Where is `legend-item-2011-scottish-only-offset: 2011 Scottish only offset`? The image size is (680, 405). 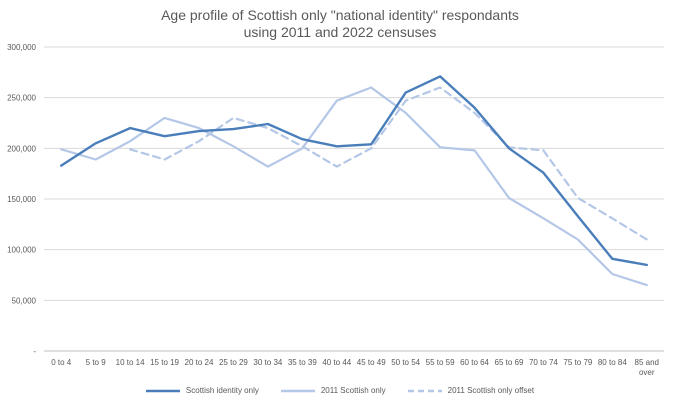
legend-item-2011-scottish-only-offset: 2011 Scottish only offset is located at coordinates (471, 390).